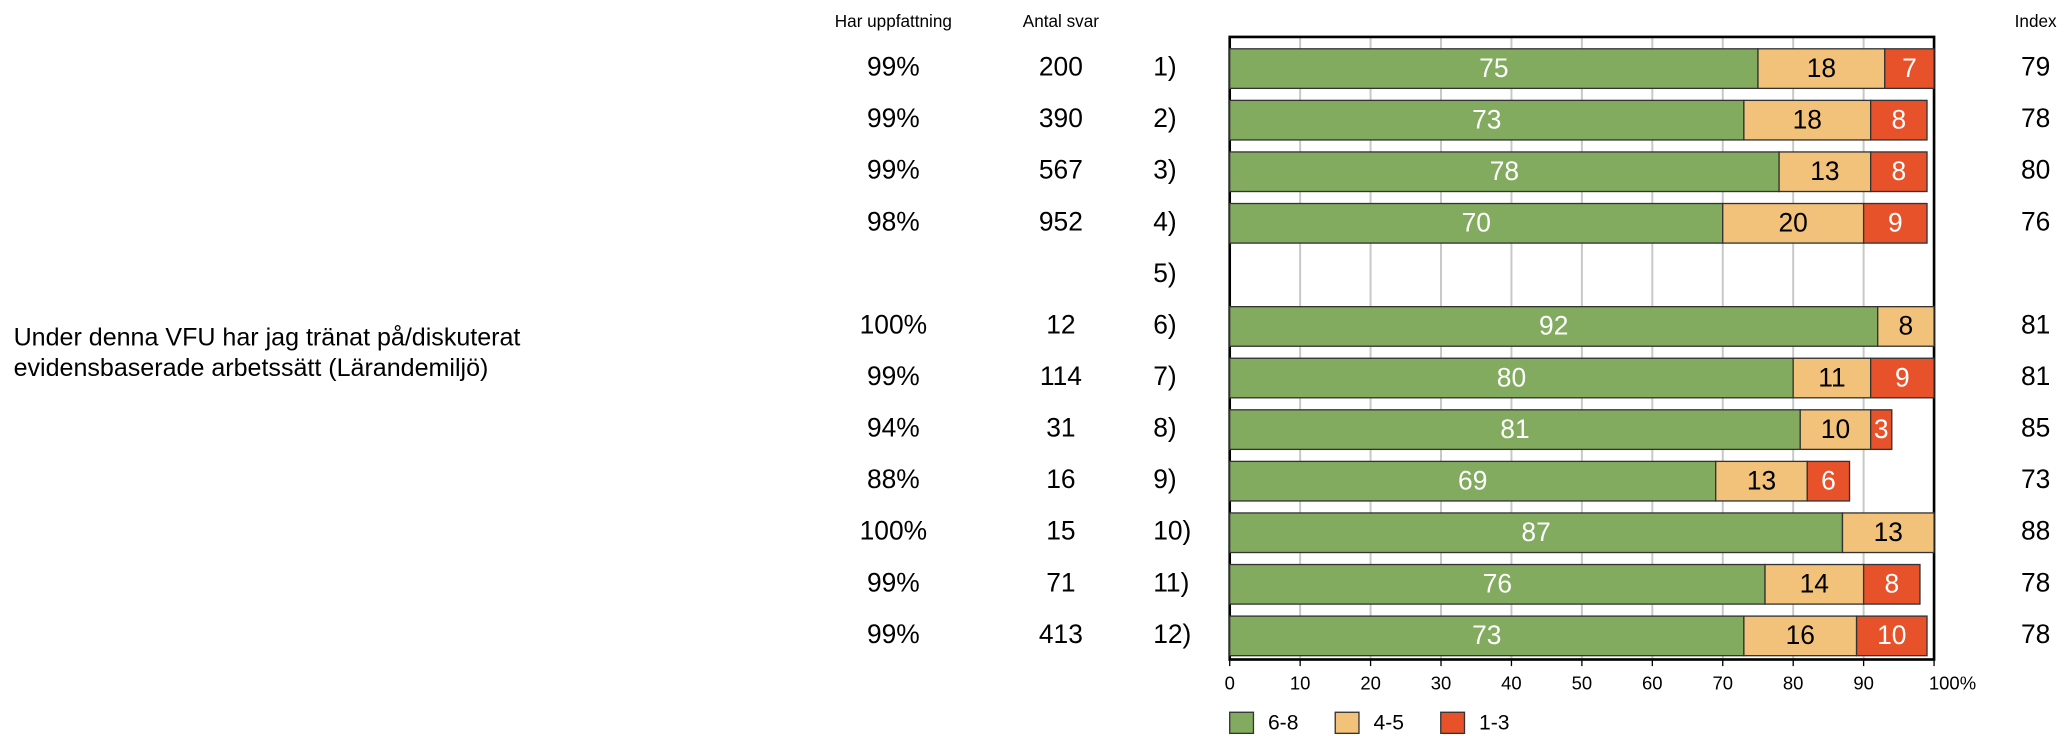  Describe the element at coordinates (1061, 21) in the screenshot. I see `column-header: Antal svar` at that location.